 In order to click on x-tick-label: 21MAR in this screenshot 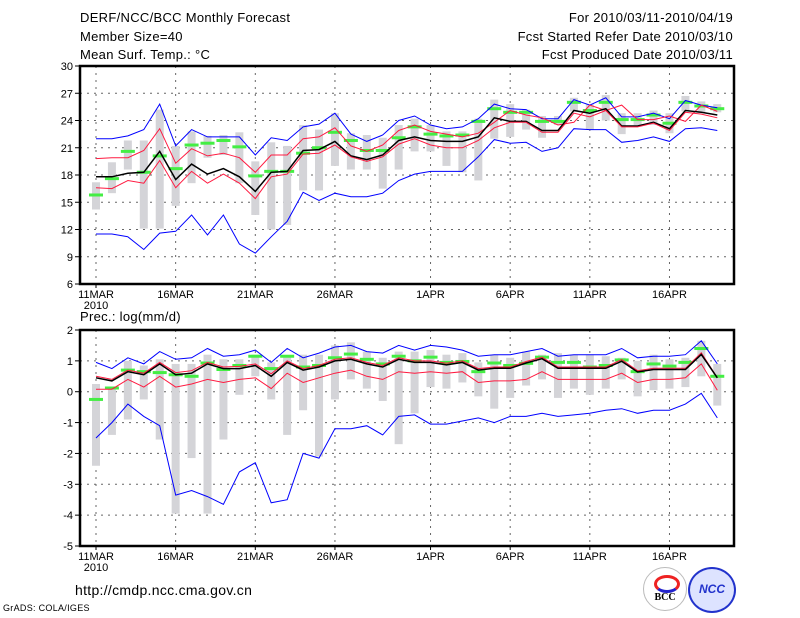, I will do `click(255, 295)`.